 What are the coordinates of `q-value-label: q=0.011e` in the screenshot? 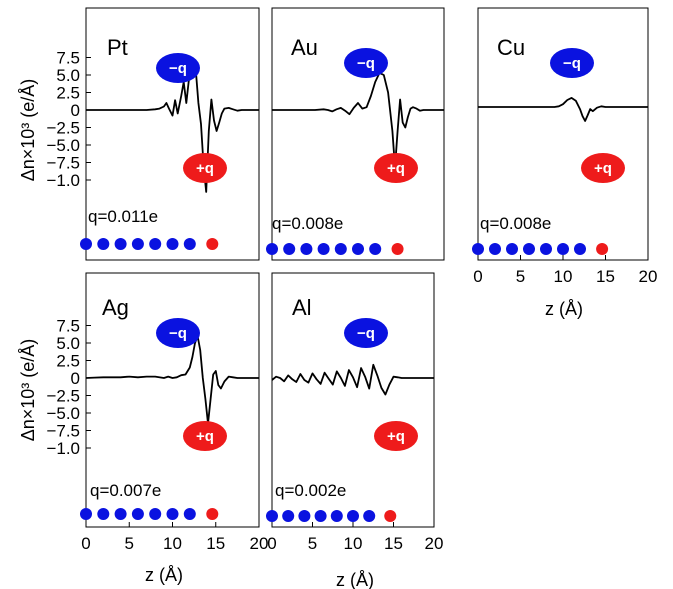 It's located at (123, 216).